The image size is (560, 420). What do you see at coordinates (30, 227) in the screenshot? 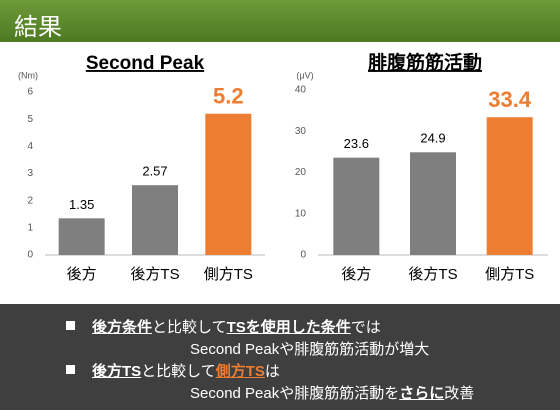
I see `y-tick-label: 1` at bounding box center [30, 227].